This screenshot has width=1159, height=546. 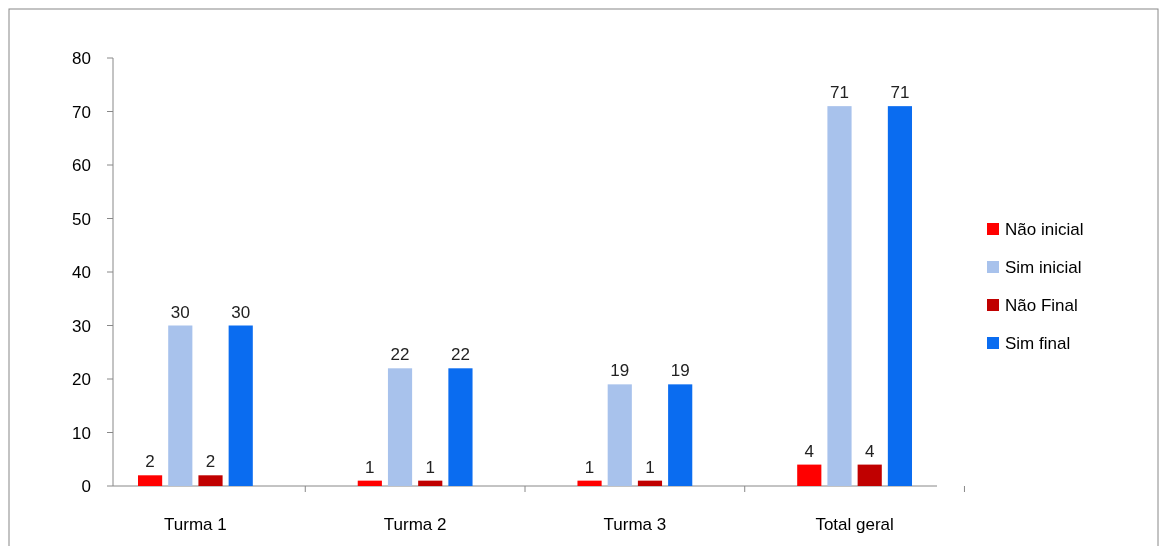 I want to click on y-tick-label: 10, so click(x=81, y=433).